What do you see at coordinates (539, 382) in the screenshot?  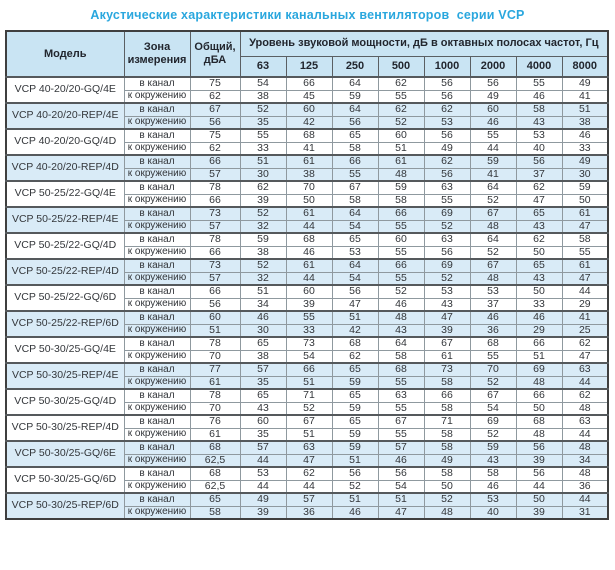 I see `level-cell: 48` at bounding box center [539, 382].